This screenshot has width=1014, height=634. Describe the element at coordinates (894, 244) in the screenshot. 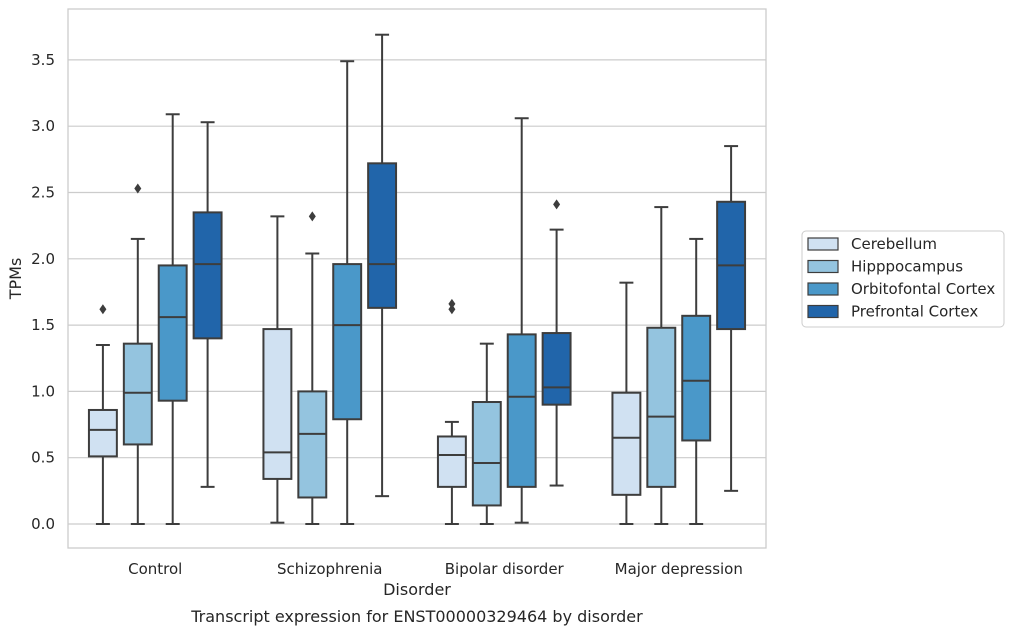

I see `legend-label: Cerebellum` at that location.